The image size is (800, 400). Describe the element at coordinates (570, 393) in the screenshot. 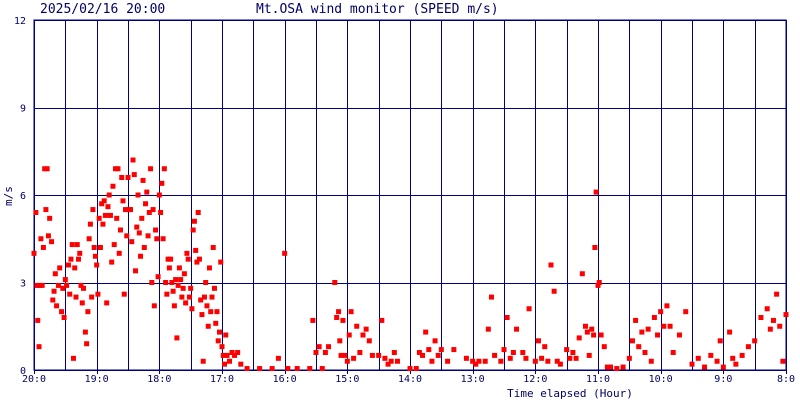

I see `x-axis-label: Time elapsed (Hour)` at that location.